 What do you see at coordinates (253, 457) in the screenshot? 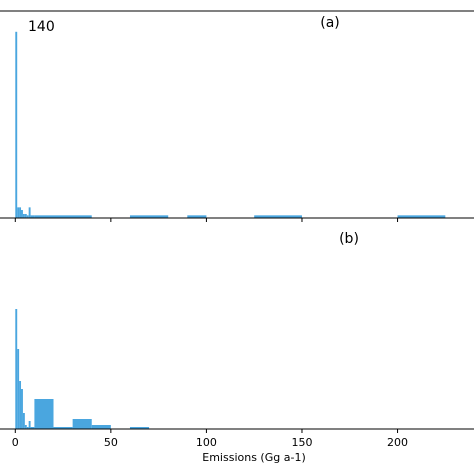
I see `x-axis-label: Emissions (Gg a-1)` at bounding box center [253, 457].